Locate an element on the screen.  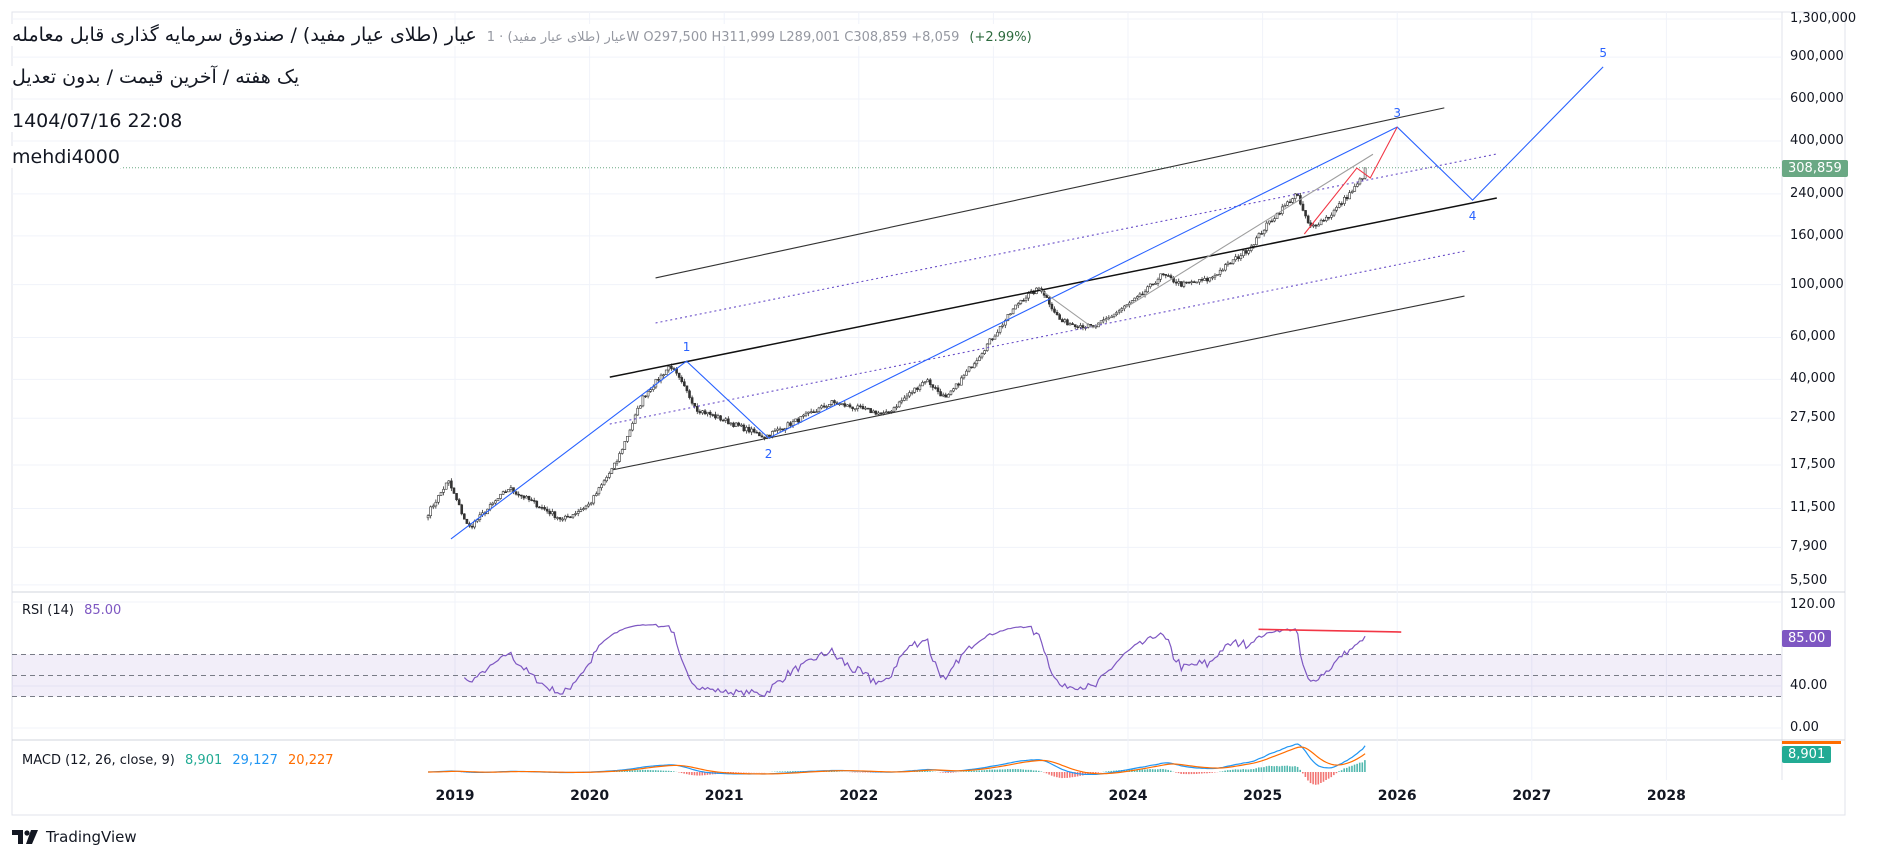
price-tick: 11,500 is located at coordinates (1813, 508).